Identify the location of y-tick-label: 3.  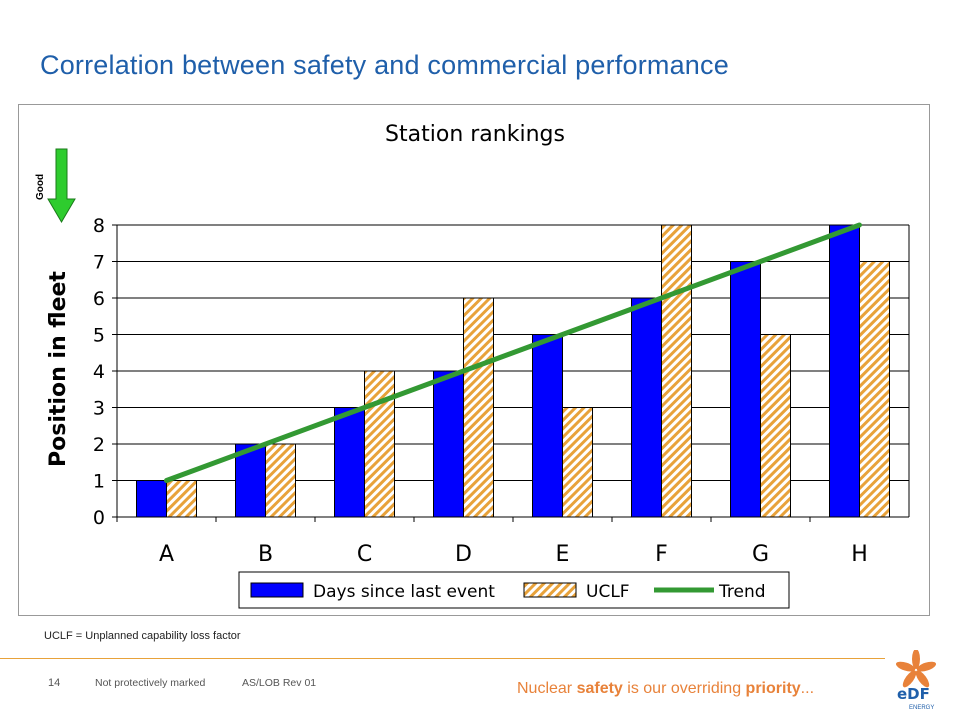
(99, 409).